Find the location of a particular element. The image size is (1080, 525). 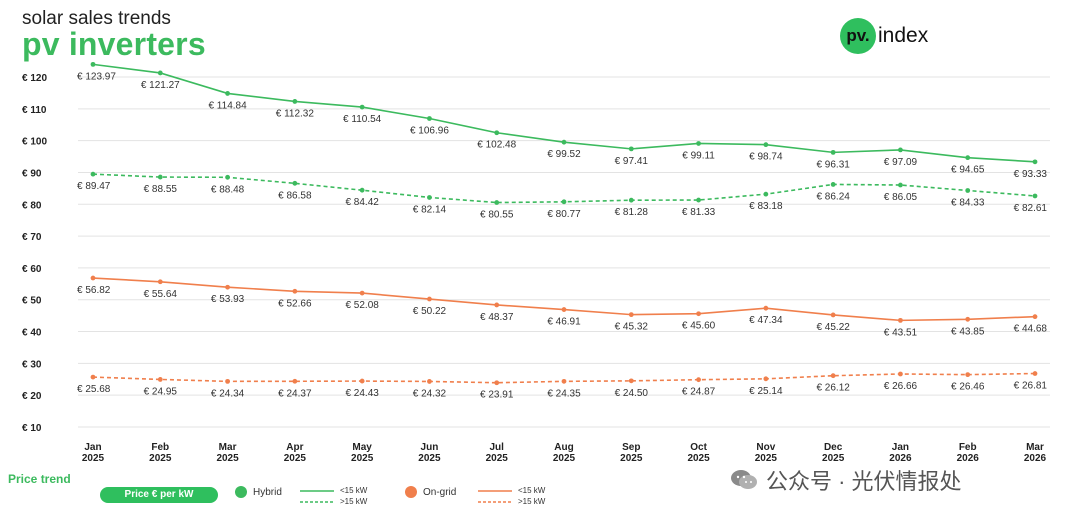

chart-title: pv inverters is located at coordinates (114, 44).